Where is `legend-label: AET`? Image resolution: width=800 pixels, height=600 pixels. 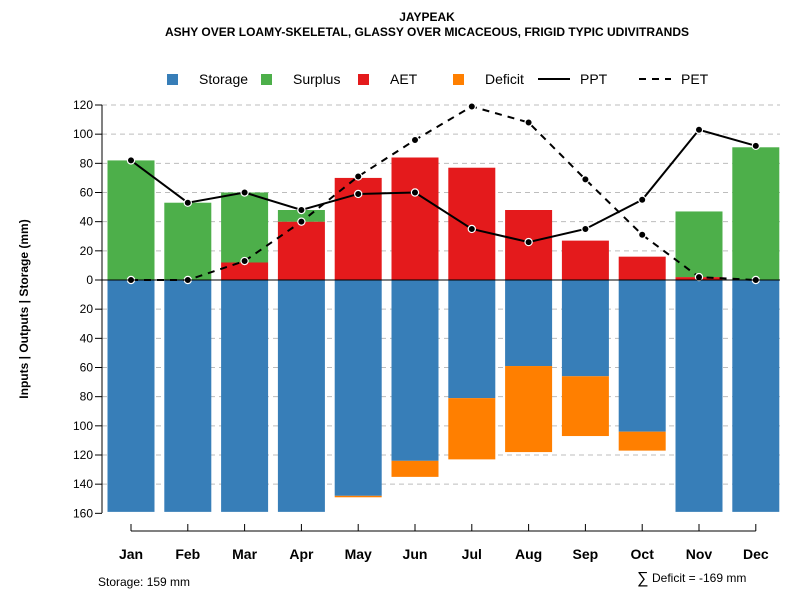
legend-label: AET is located at coordinates (404, 79).